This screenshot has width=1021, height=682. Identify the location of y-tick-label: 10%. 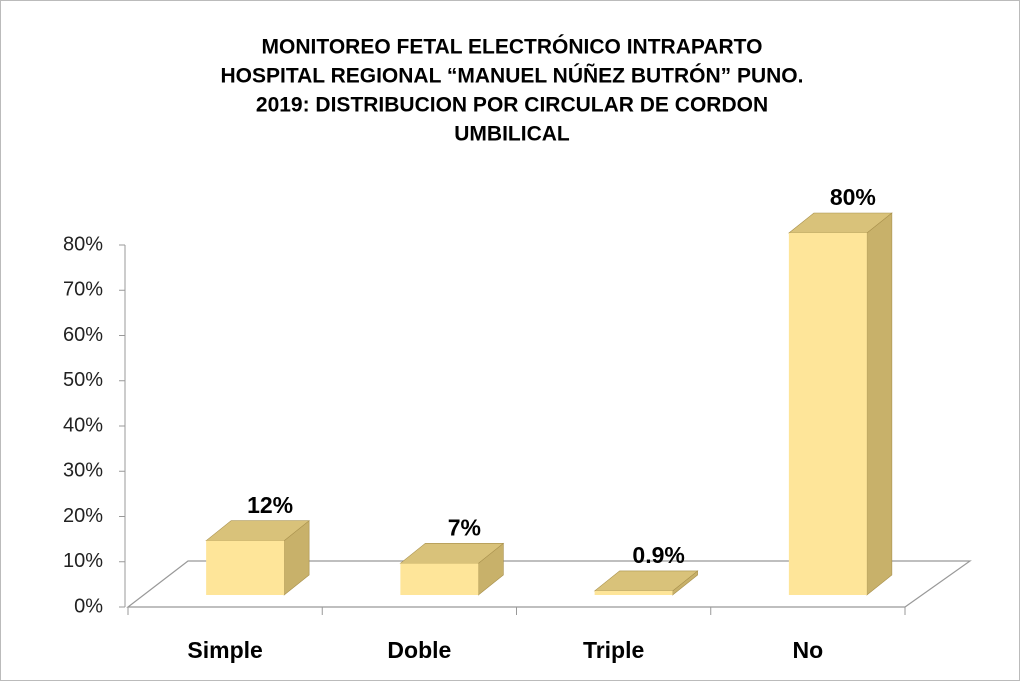
(83, 561).